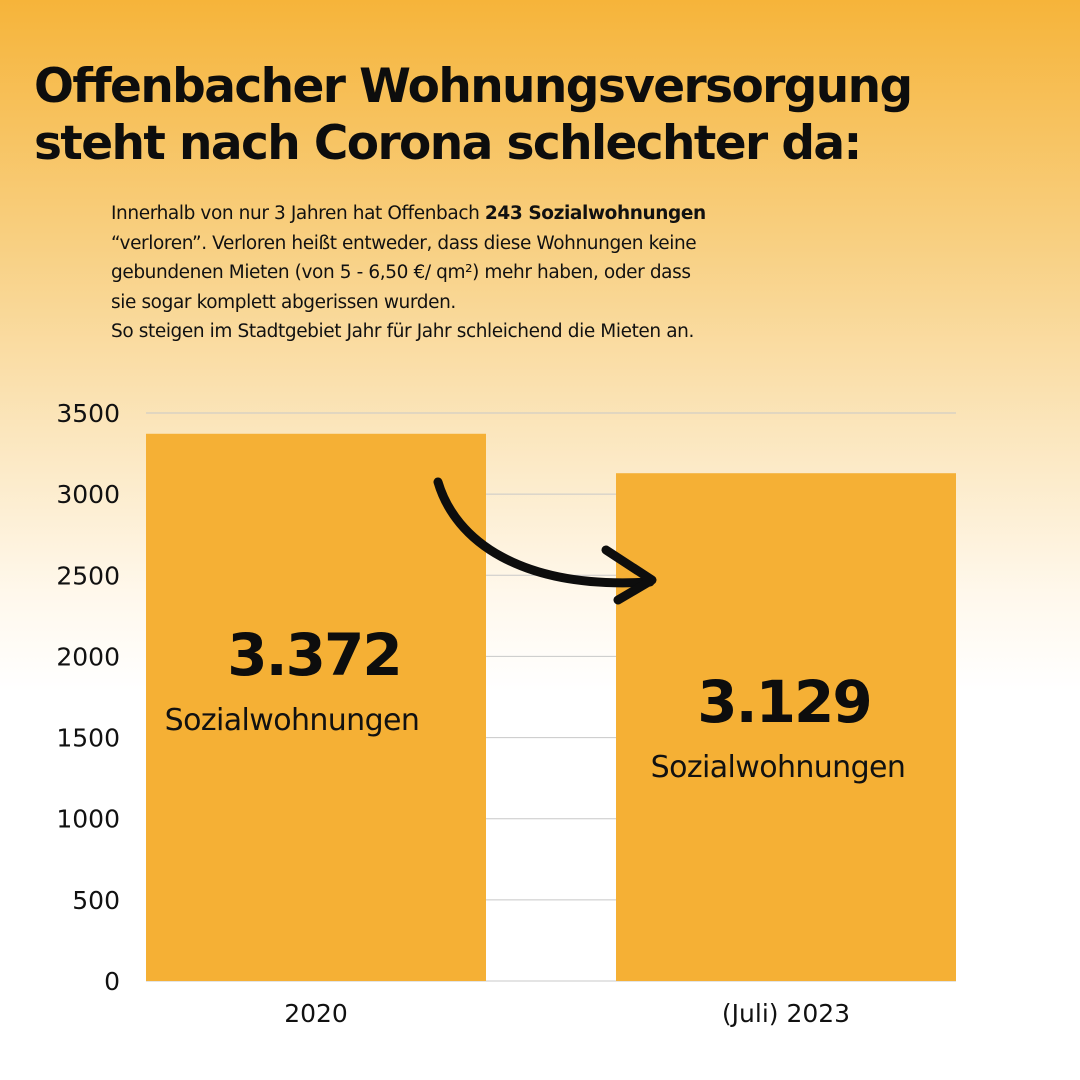 This screenshot has width=1080, height=1080. What do you see at coordinates (298, 213) in the screenshot?
I see `intro-line-1-text: Innerhalb von nur 3 Jahren hat Offenbach` at bounding box center [298, 213].